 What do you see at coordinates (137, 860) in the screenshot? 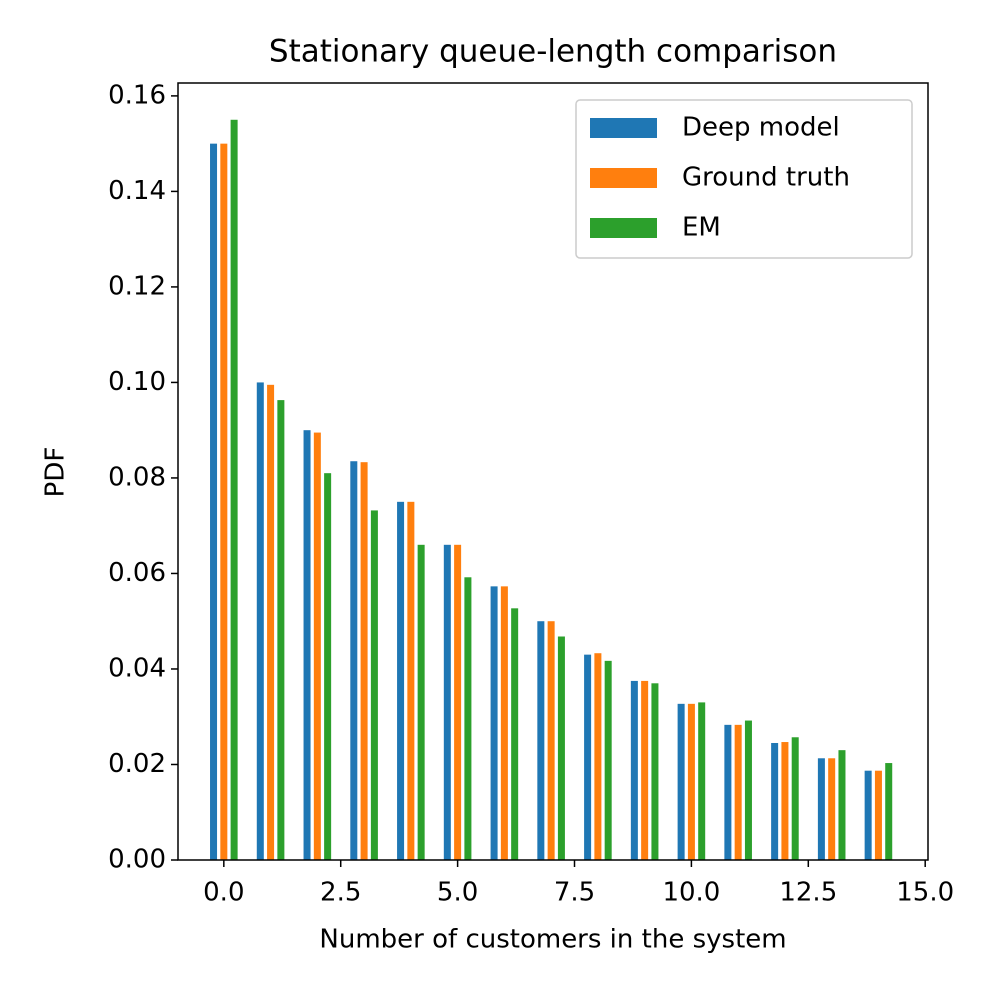
I see `y-tick-label: 0.00` at bounding box center [137, 860].